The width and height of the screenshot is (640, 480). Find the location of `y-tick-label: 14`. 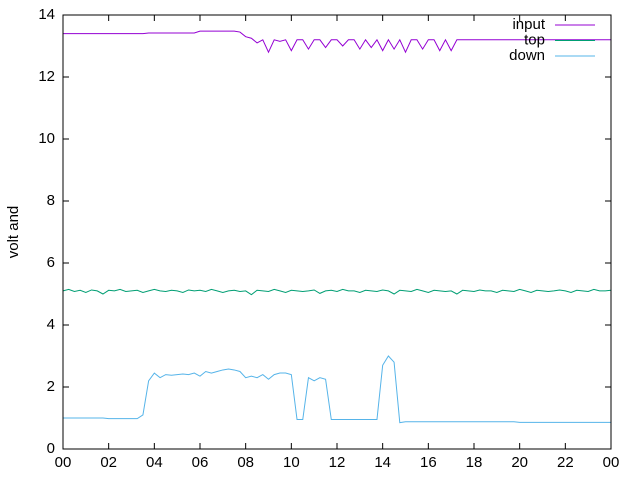

y-tick-label: 14 is located at coordinates (46, 14).